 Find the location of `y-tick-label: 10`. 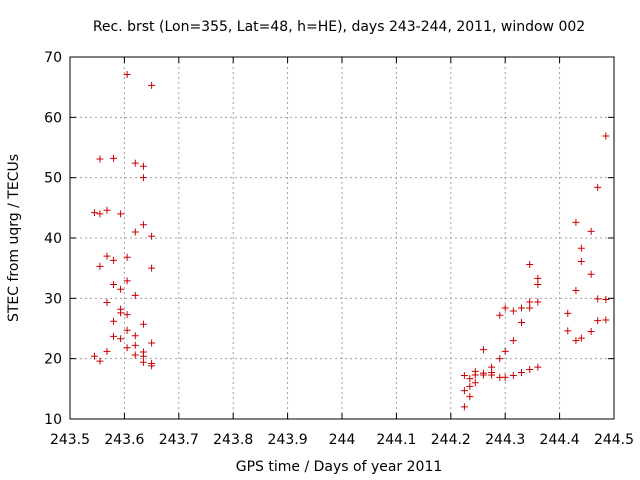

y-tick-label: 10 is located at coordinates (53, 420).